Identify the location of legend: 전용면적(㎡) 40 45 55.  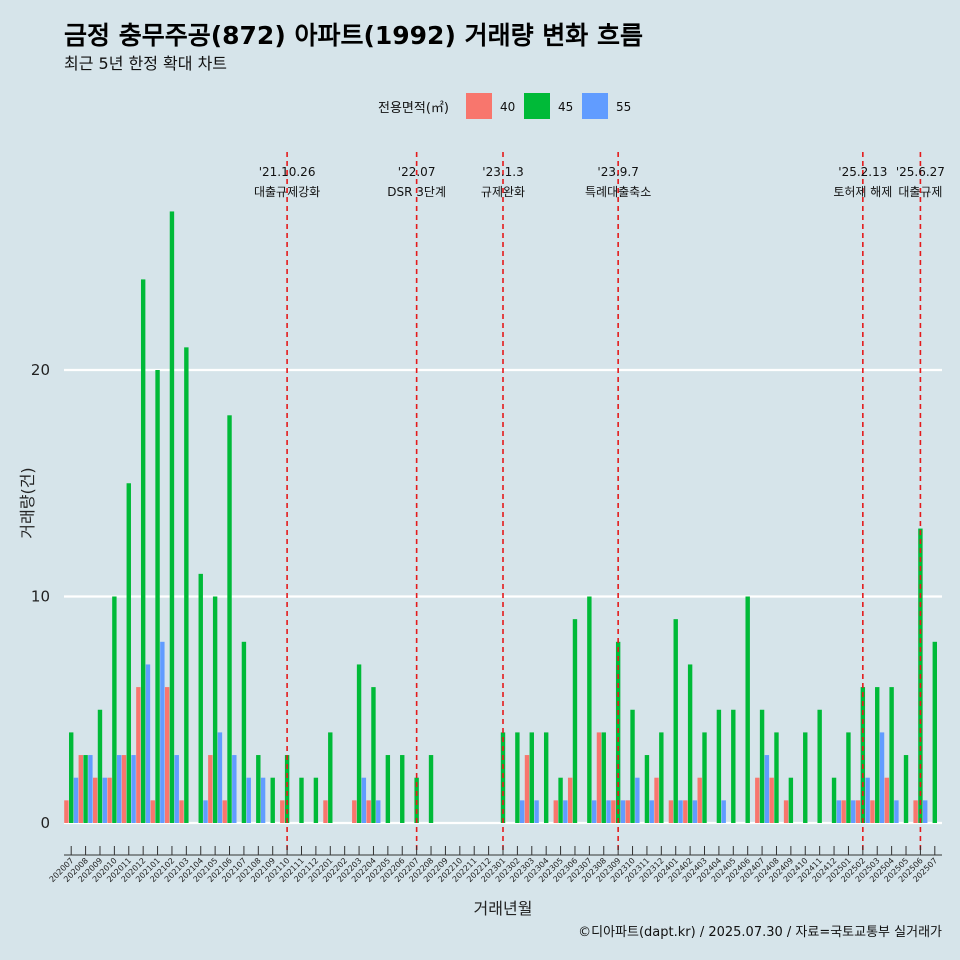
(504, 106).